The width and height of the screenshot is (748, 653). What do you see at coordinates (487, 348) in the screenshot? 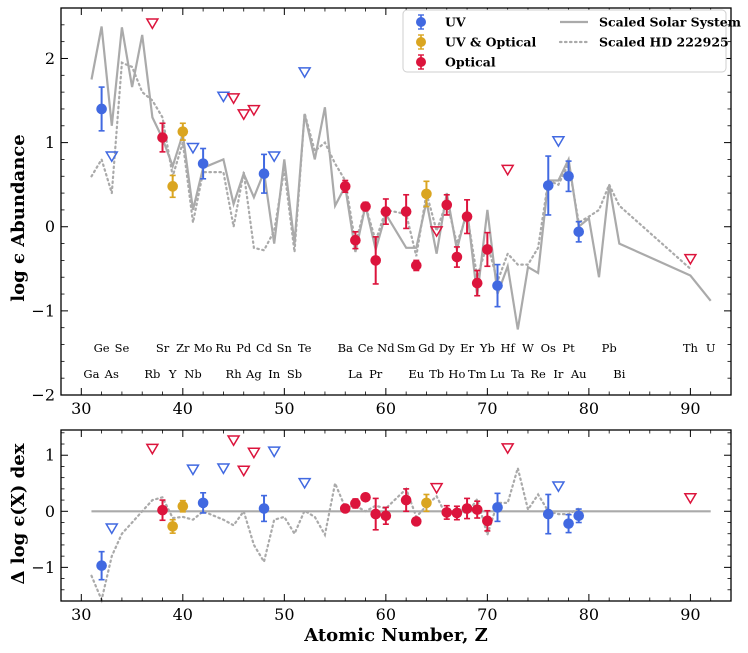
I see `element-label: Yb` at bounding box center [487, 348].